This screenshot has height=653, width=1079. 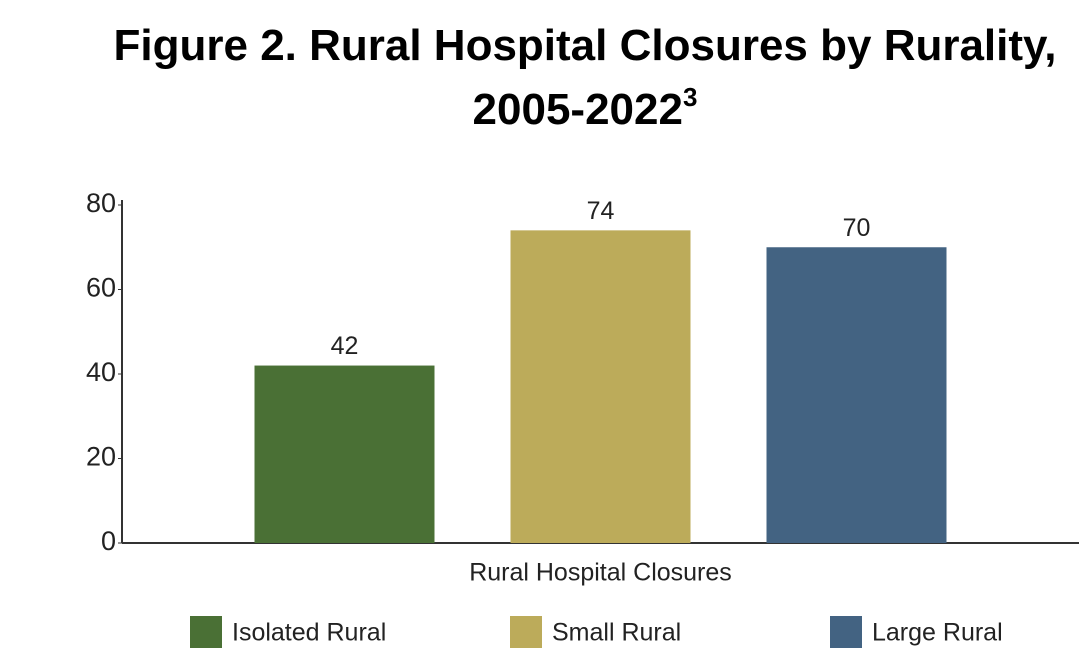 I want to click on y-tick-label: 60, so click(x=101, y=288).